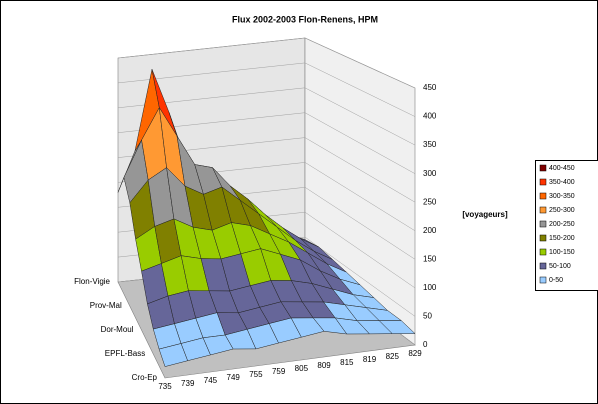 The height and width of the screenshot is (404, 598). What do you see at coordinates (430, 287) in the screenshot?
I see `z-tick-label: 100` at bounding box center [430, 287].